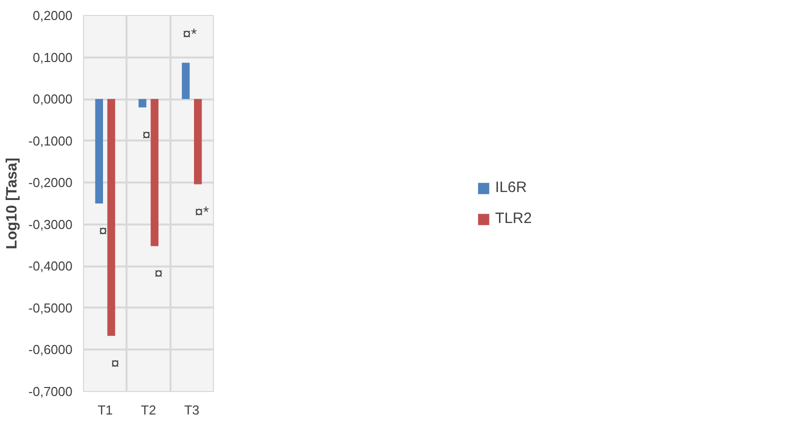 The height and width of the screenshot is (425, 807). I want to click on legend-label: IL6R, so click(511, 187).